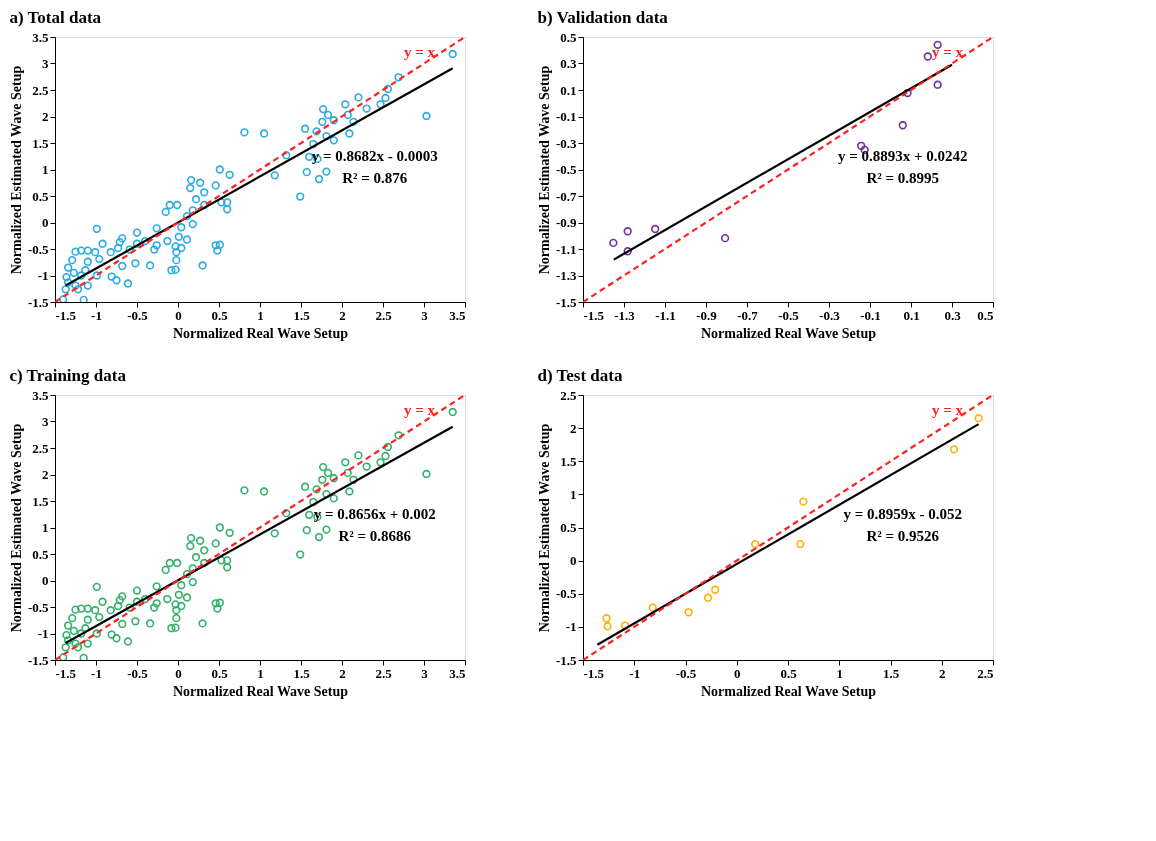  I want to click on y-tick-label: 2, so click(45, 116).